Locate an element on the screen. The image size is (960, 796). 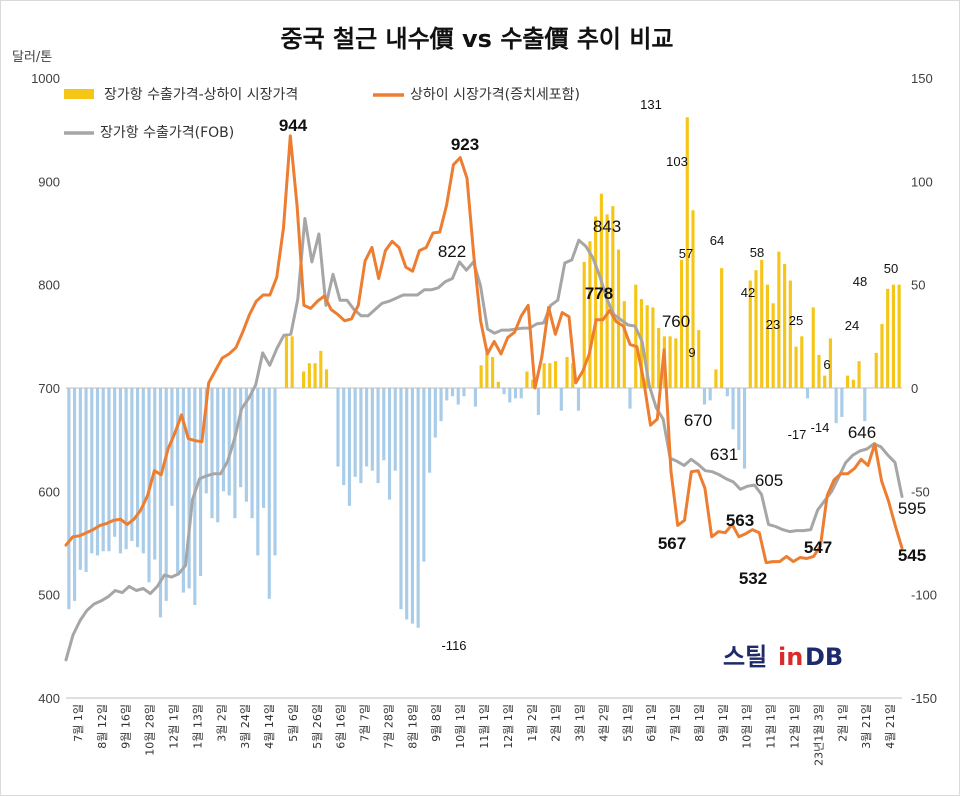
x-tick-label: 7월 28일 is located at coordinates (388, 726).